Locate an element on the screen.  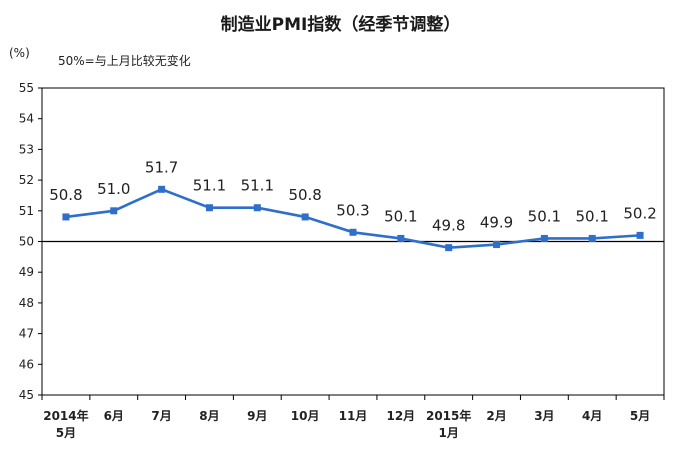
y-tick-label: 49 is located at coordinates (26, 272).